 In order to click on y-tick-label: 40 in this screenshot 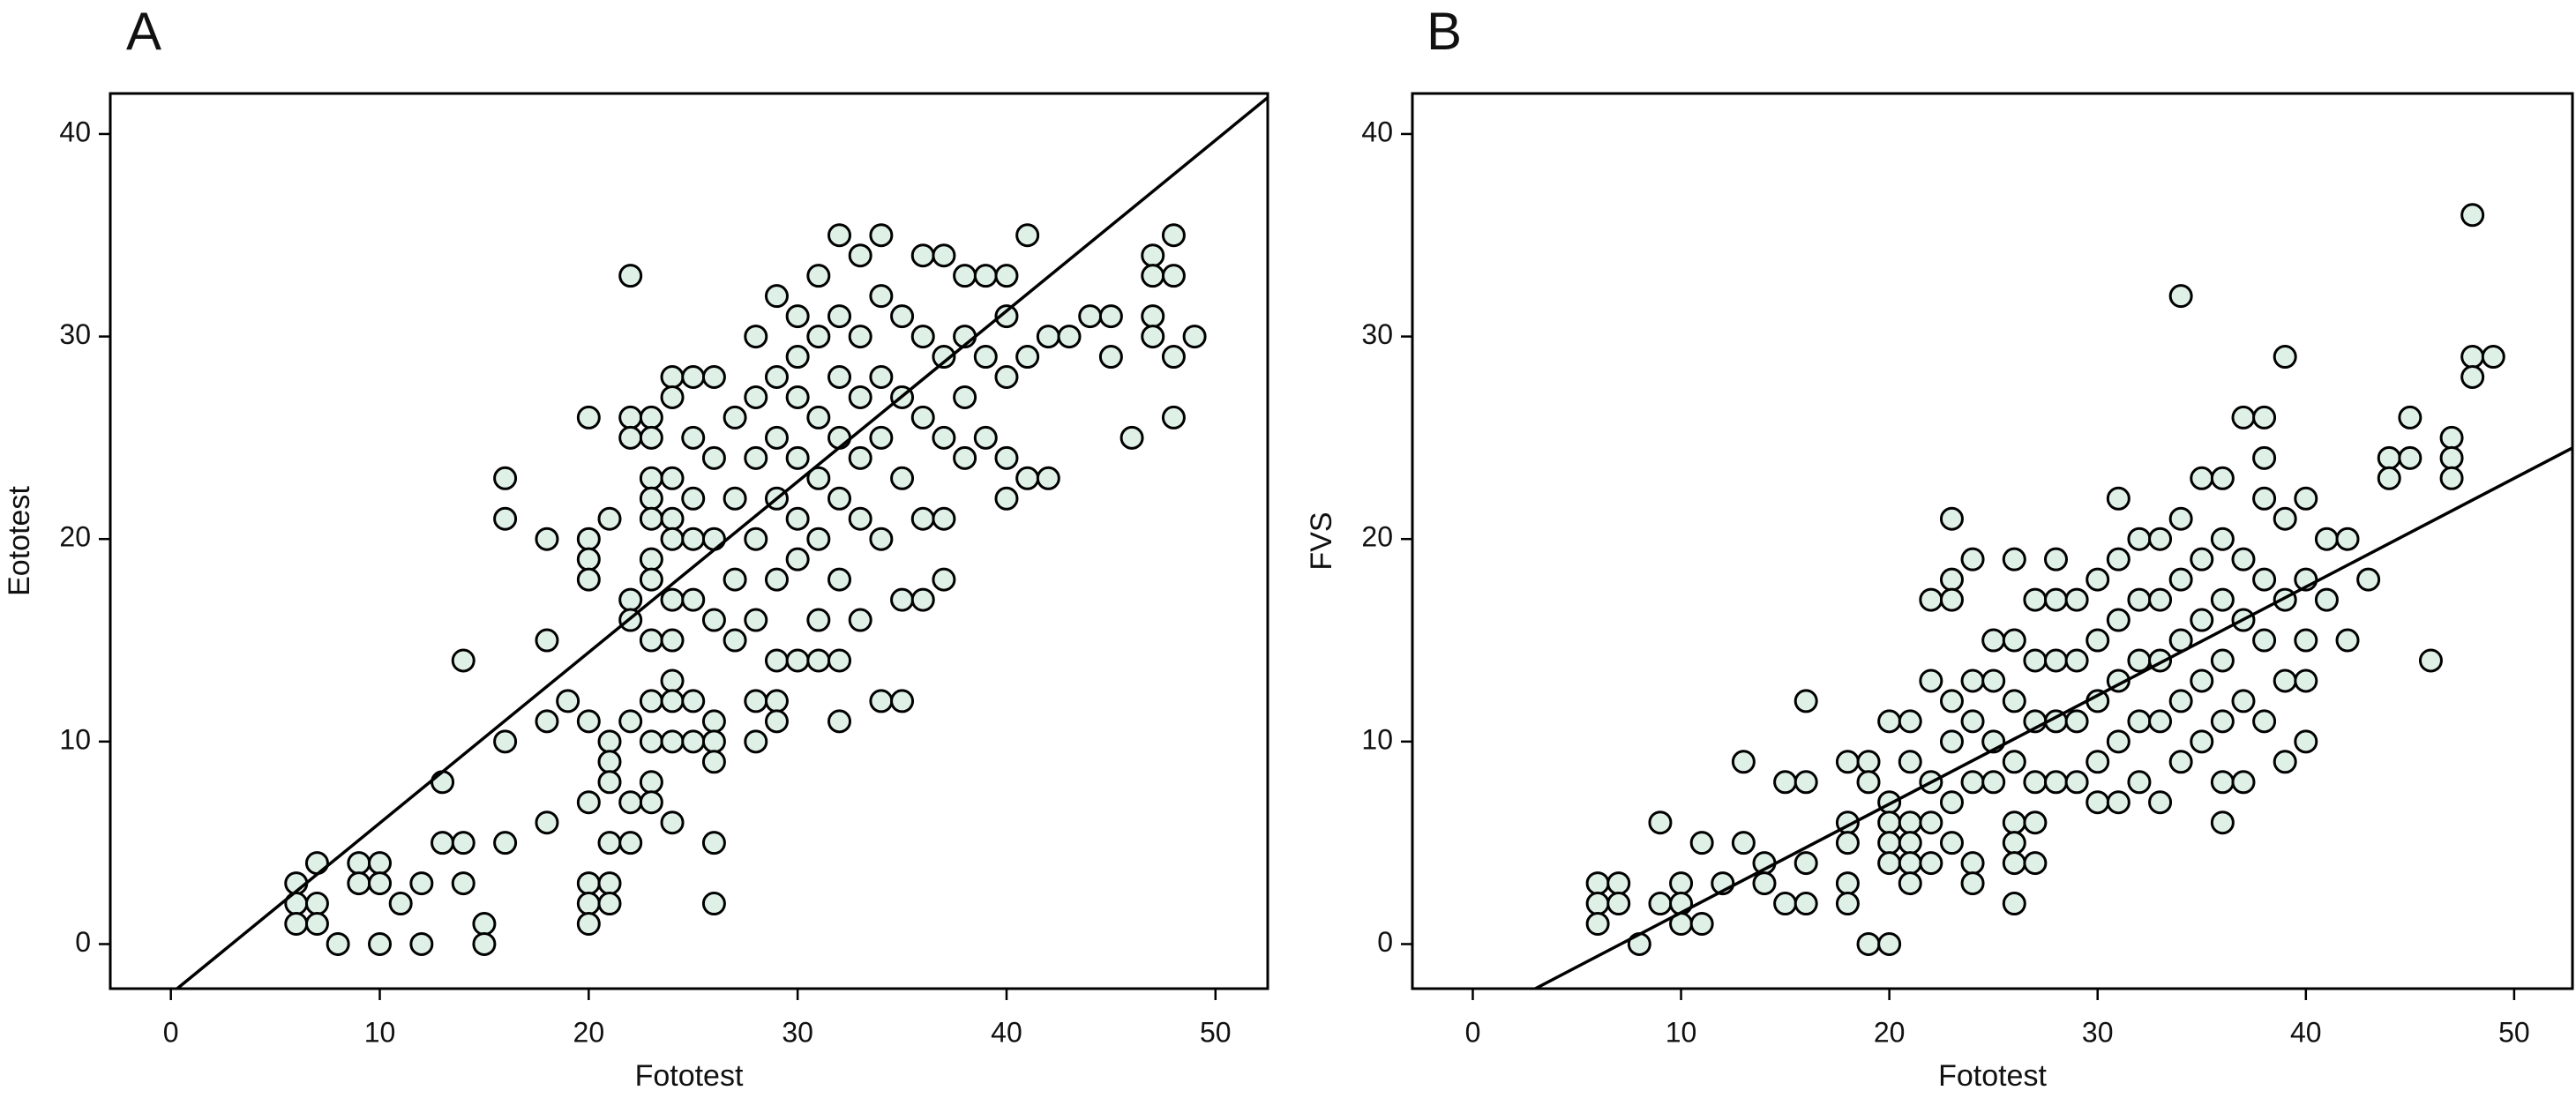, I will do `click(1377, 131)`.